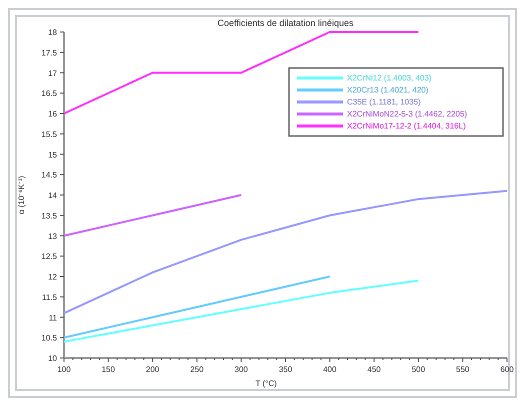  Describe the element at coordinates (197, 369) in the screenshot. I see `x-tick-label: 250` at that location.